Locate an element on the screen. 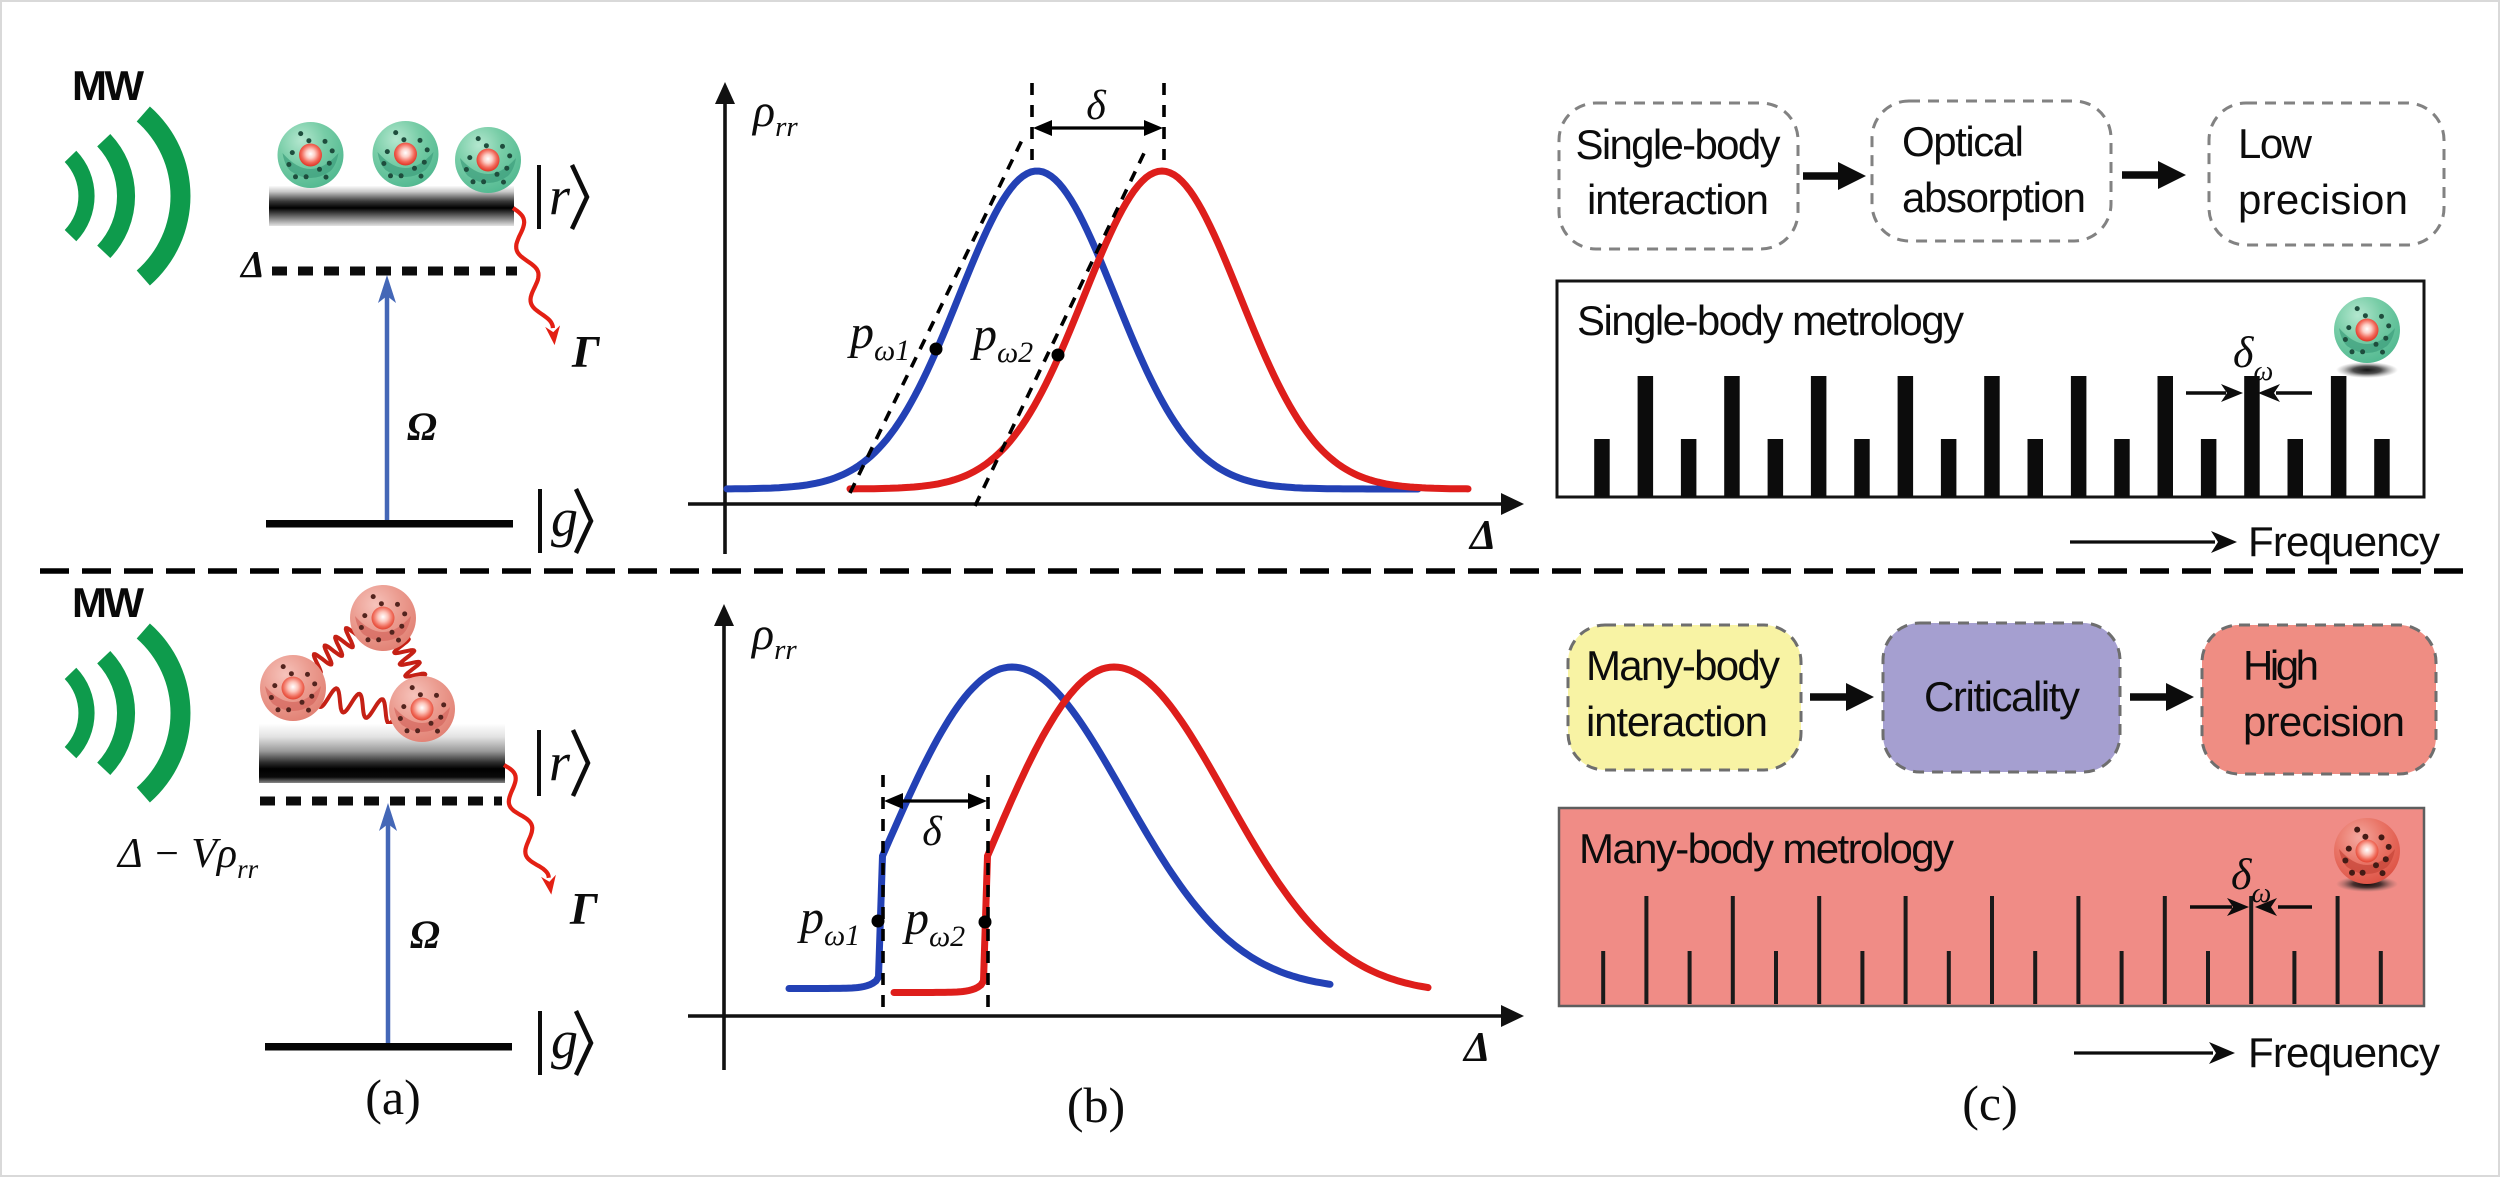 This screenshot has height=1177, width=2500. svg-text: High is located at coordinates (2281, 665).